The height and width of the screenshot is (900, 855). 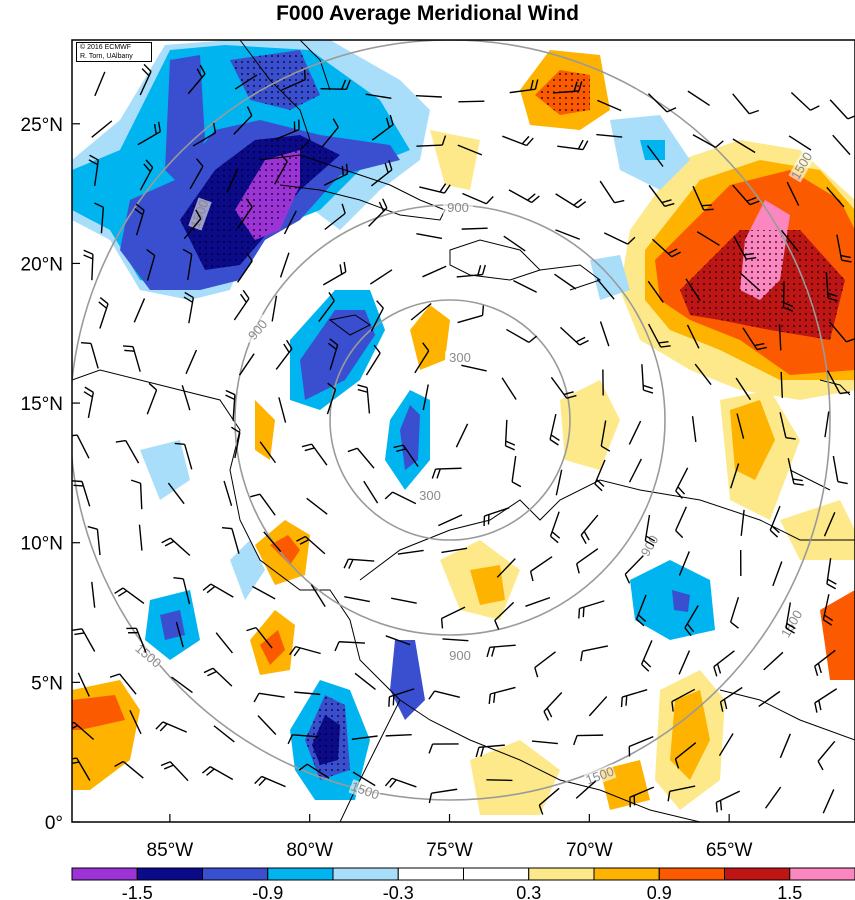 I want to click on credit-line-2: R. Torn, UAlbany, so click(x=106, y=56).